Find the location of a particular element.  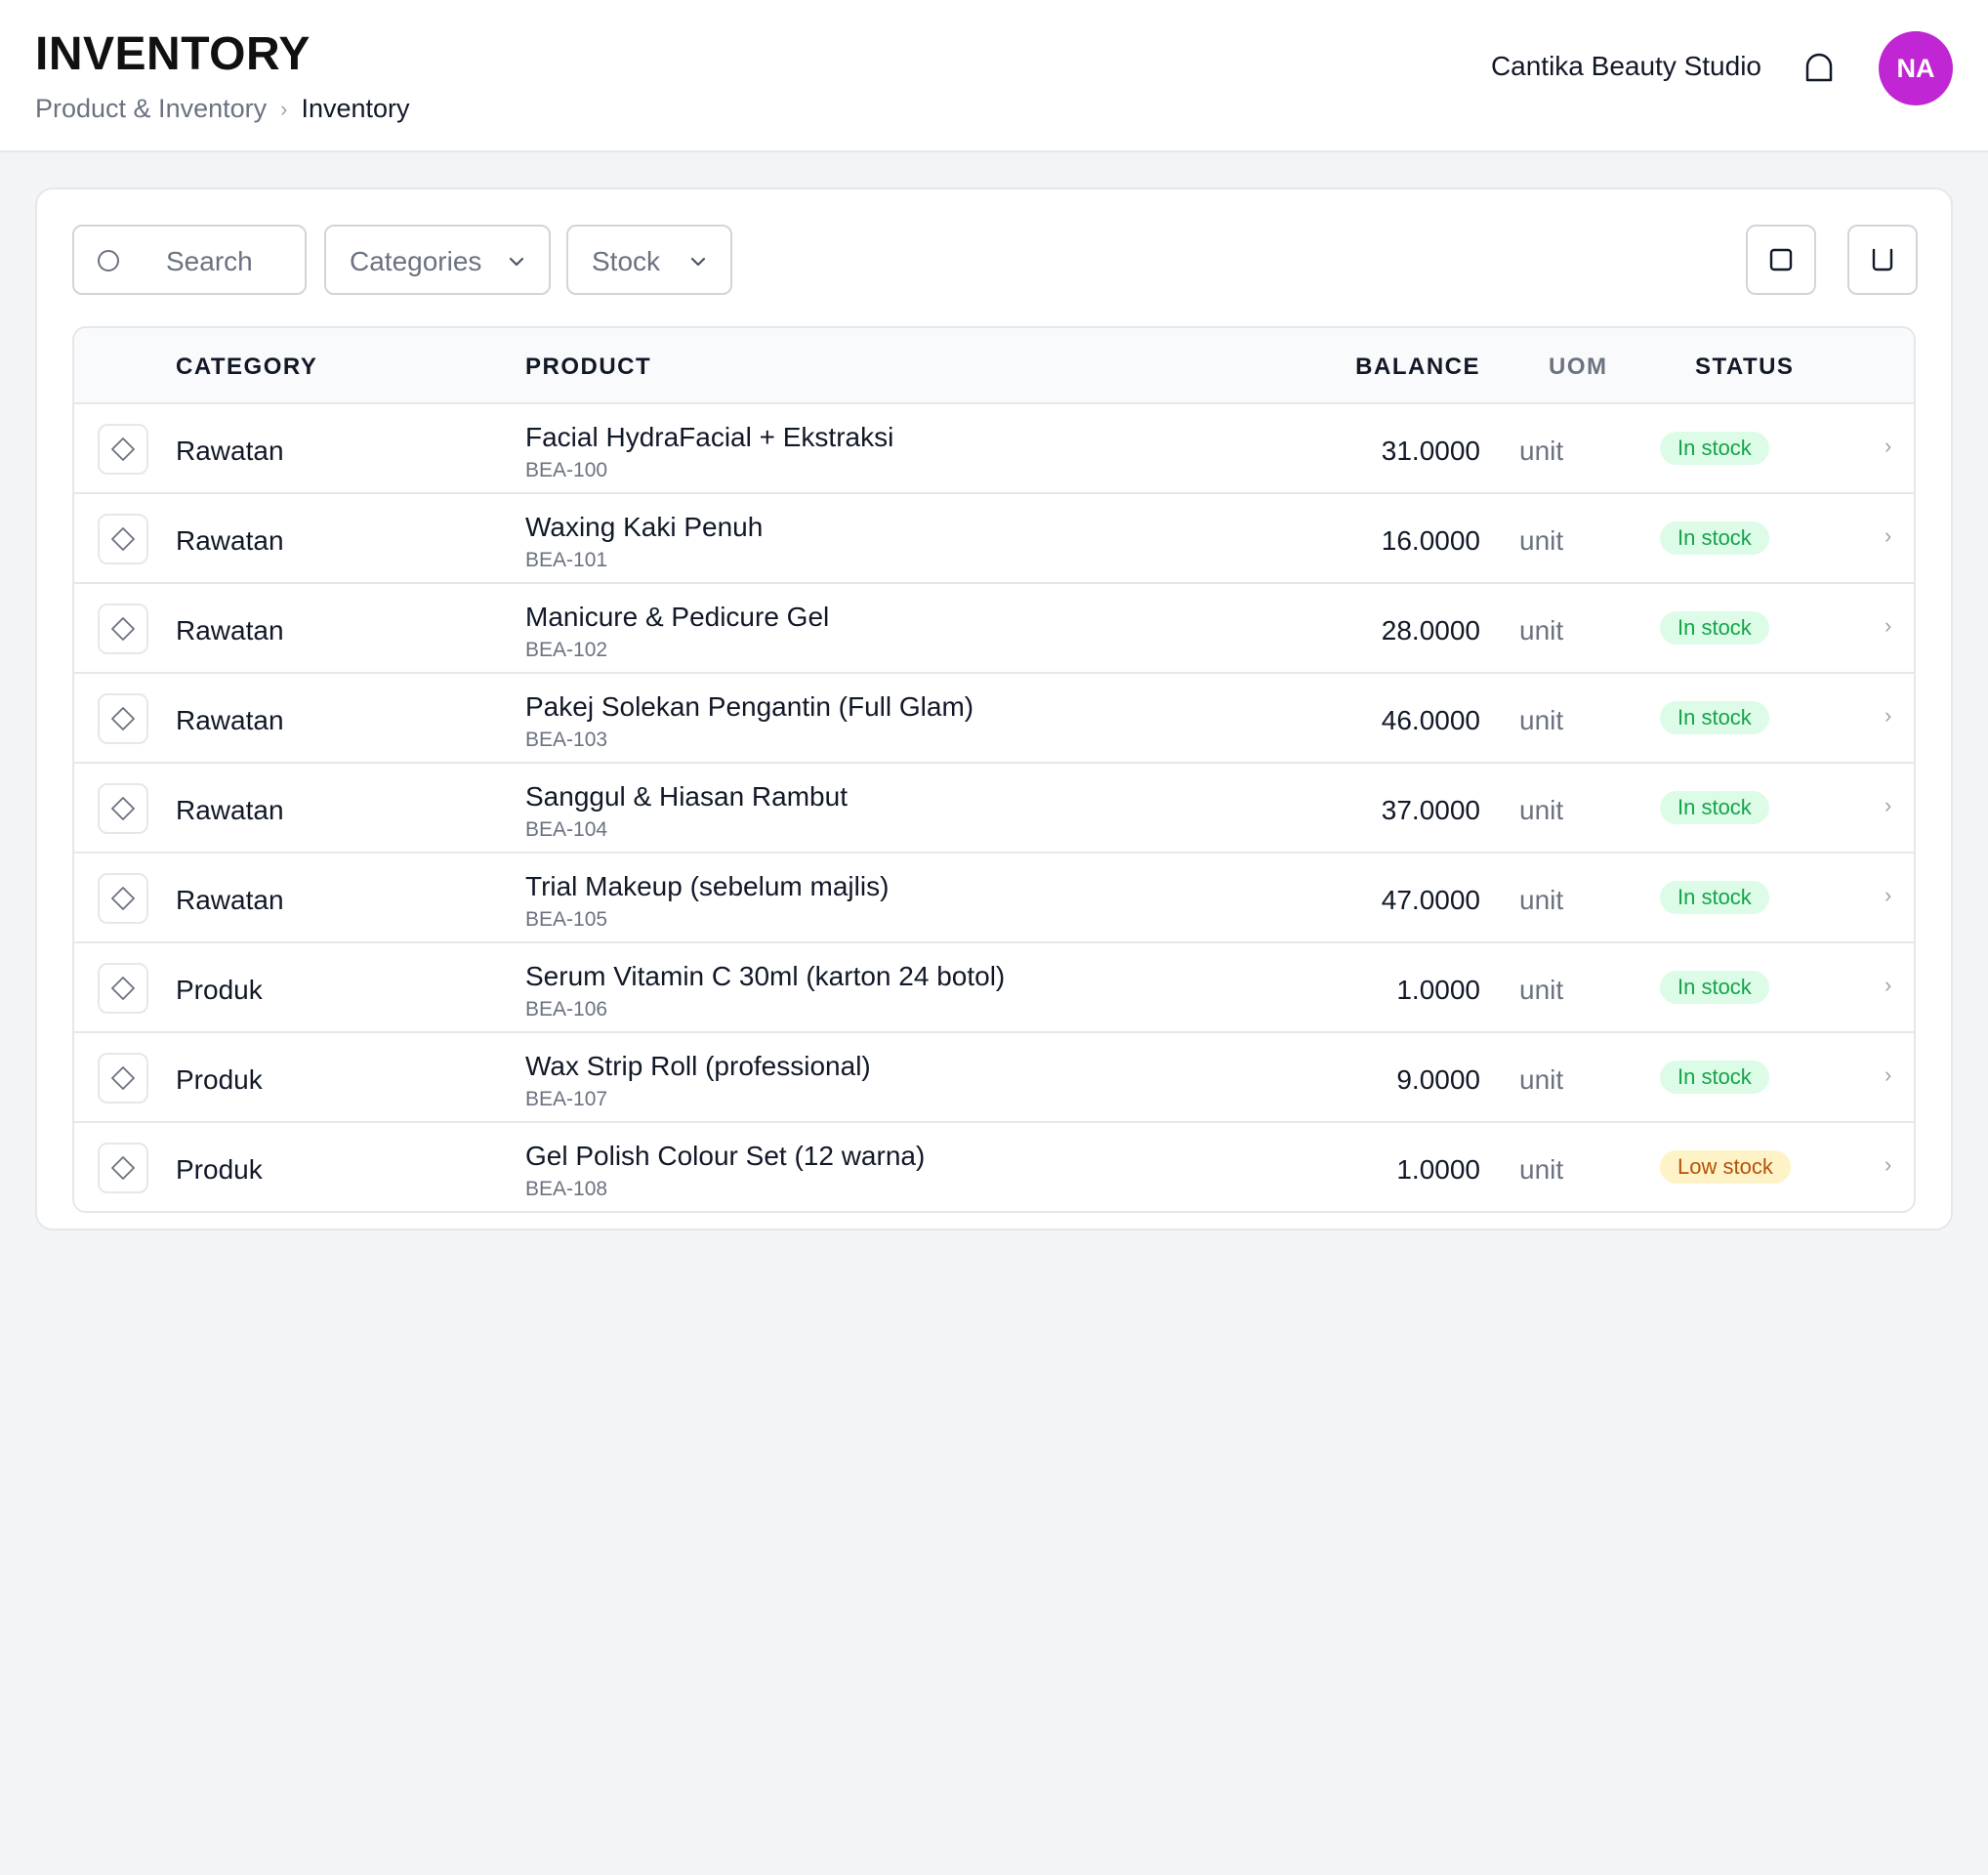

export-icon is located at coordinates (1882, 259).